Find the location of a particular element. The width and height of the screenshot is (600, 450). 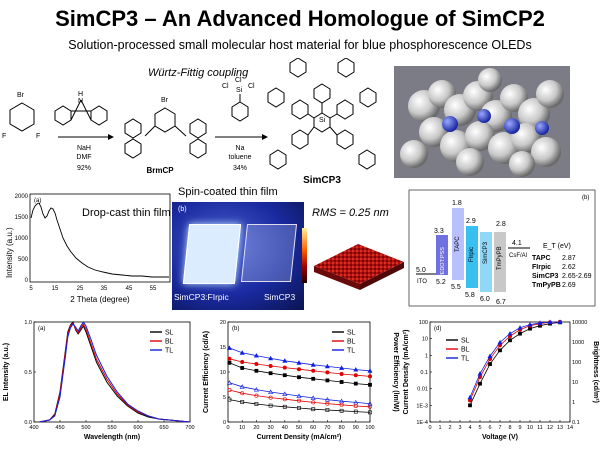

panel-label: (b) is located at coordinates (235, 329).